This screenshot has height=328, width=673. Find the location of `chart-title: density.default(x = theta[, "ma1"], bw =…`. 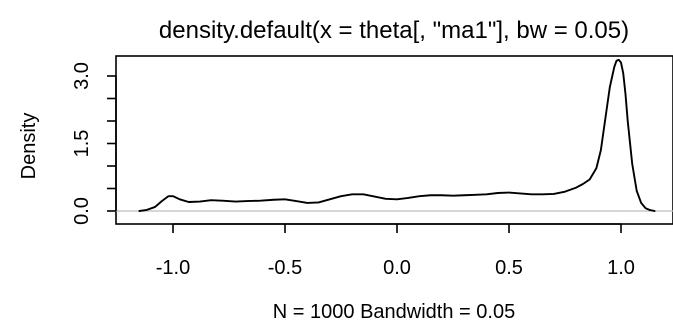

chart-title: density.default(x = theta[, "ma1"], bw =… is located at coordinates (394, 30).